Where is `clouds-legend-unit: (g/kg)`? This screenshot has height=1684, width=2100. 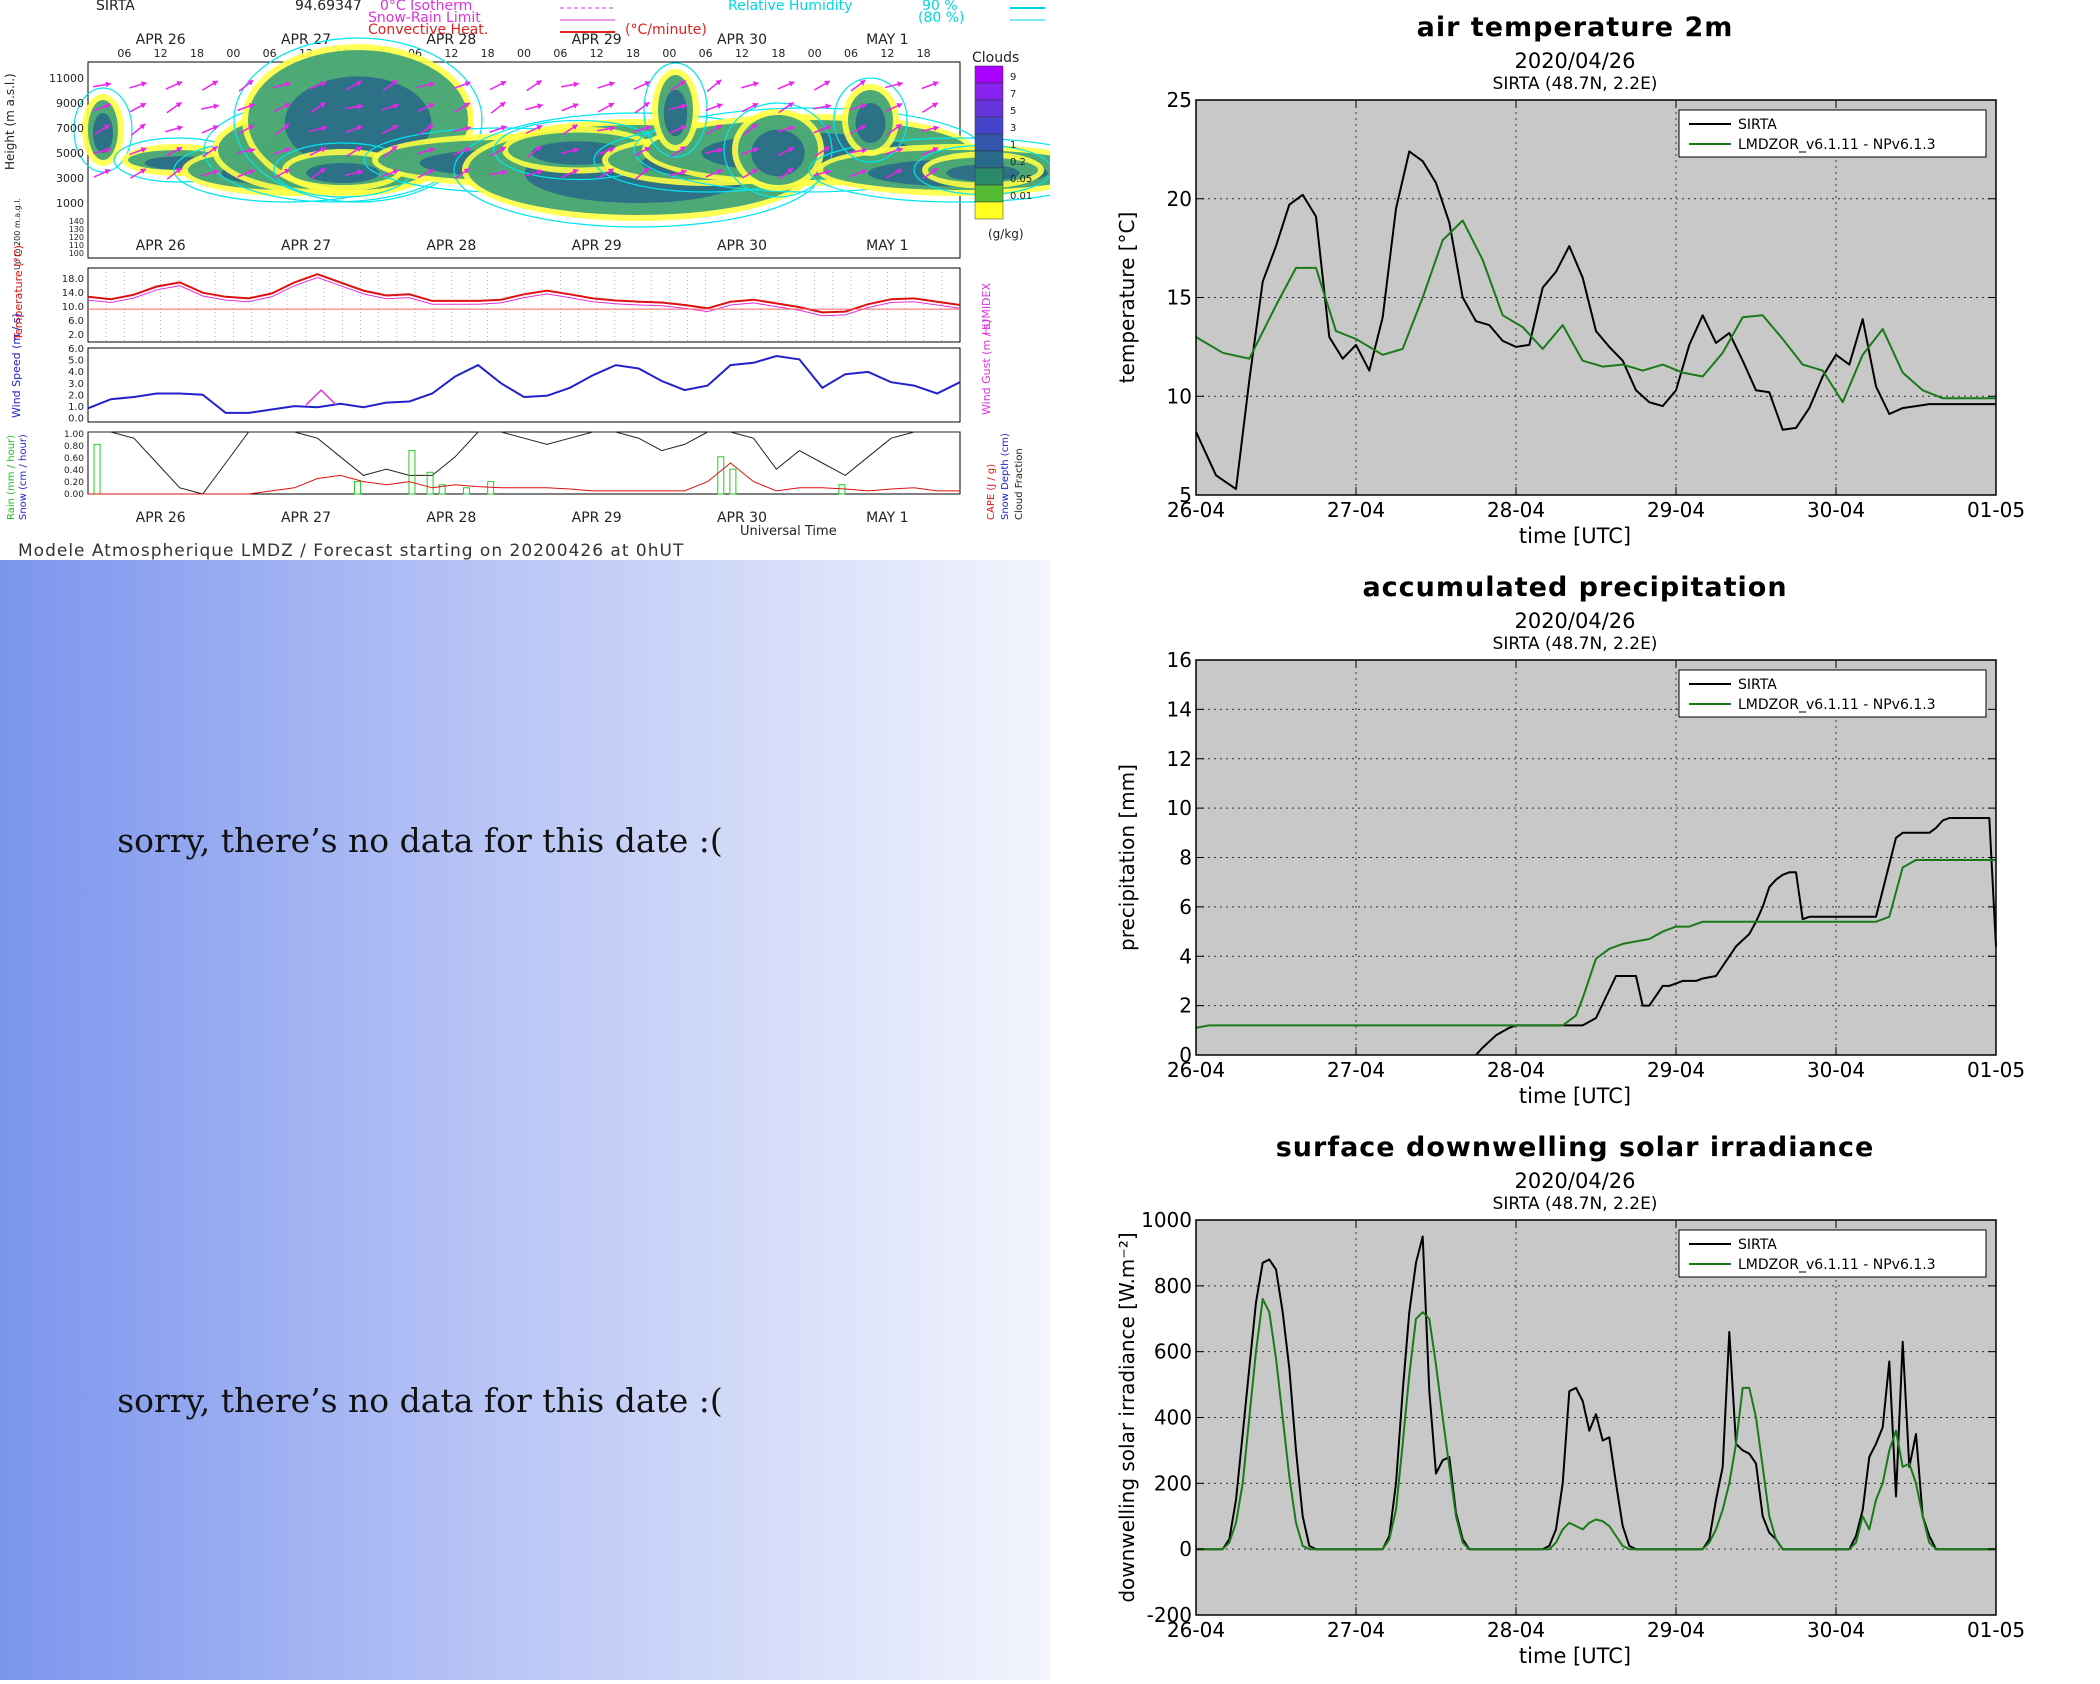
clouds-legend-unit: (g/kg) is located at coordinates (1006, 234).